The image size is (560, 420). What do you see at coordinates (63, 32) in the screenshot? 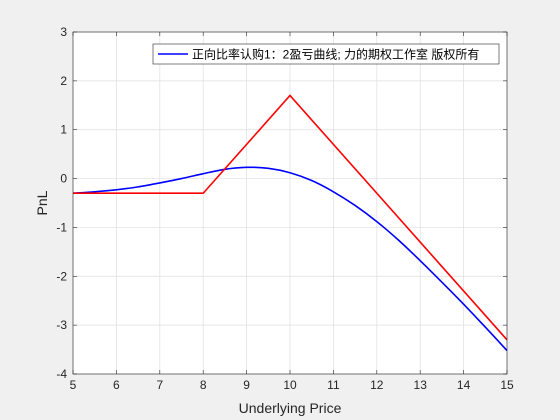
I see `y-tick-label: 3` at bounding box center [63, 32].